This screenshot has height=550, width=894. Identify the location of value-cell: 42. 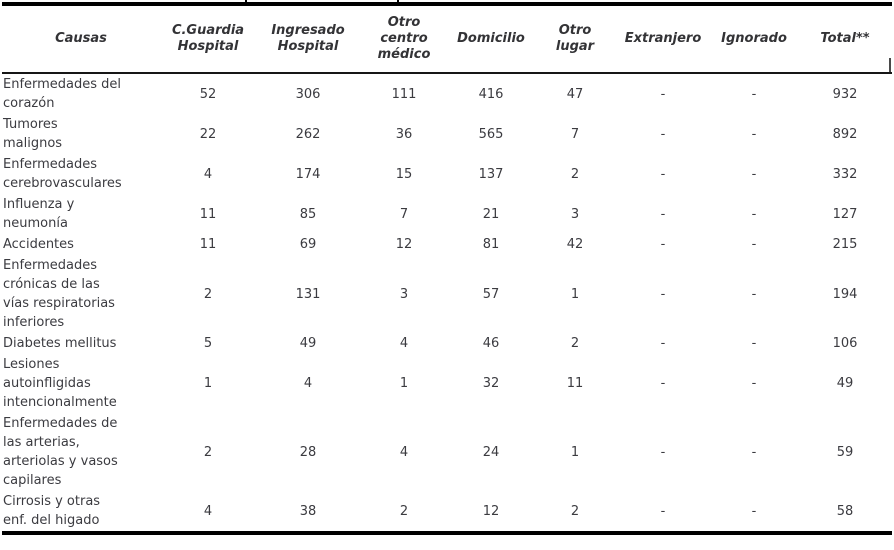
(575, 244).